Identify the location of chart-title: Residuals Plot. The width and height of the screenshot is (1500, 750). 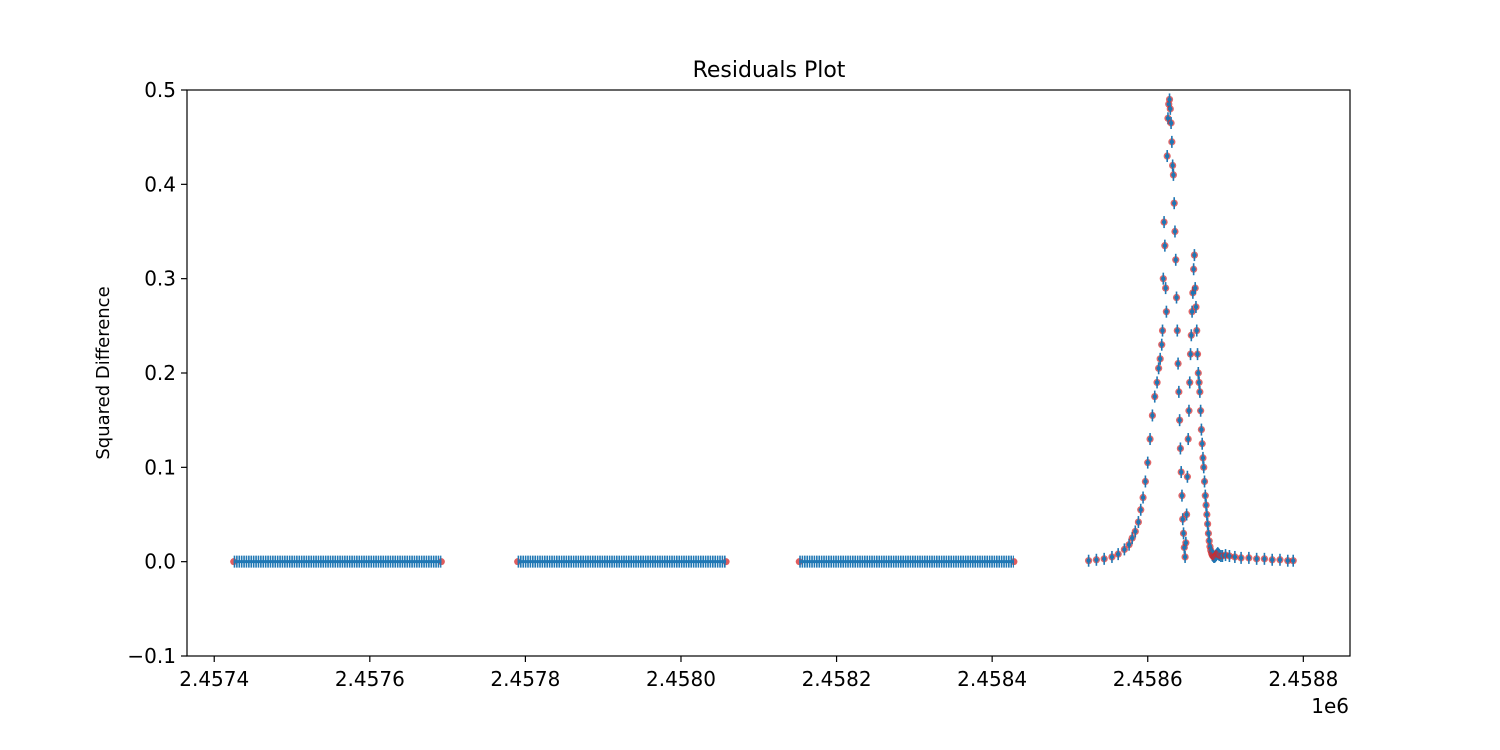
(769, 70).